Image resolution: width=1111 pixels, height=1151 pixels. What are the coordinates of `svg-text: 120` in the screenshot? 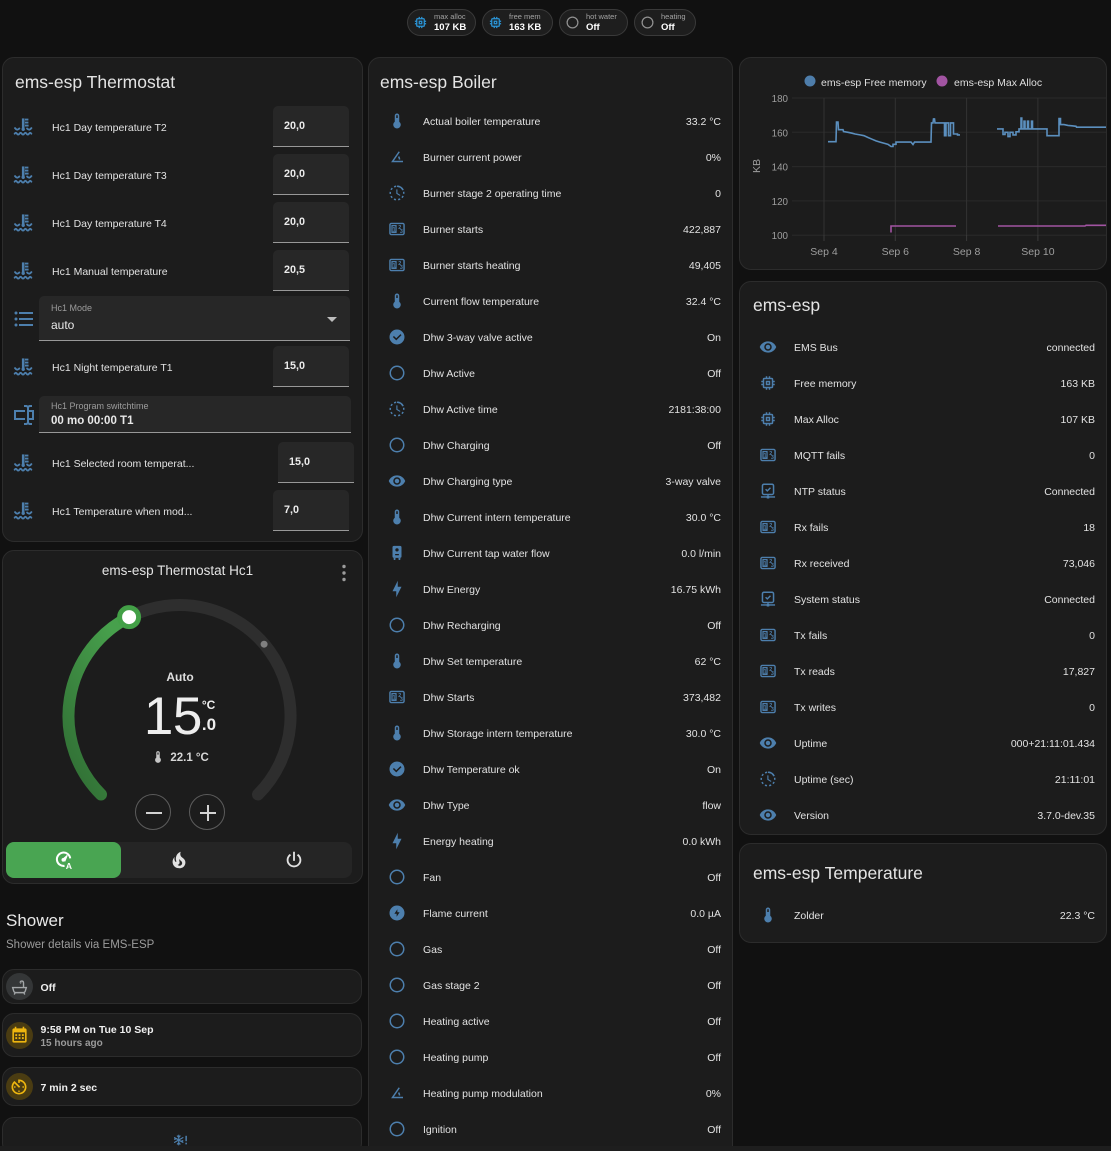 It's located at (780, 202).